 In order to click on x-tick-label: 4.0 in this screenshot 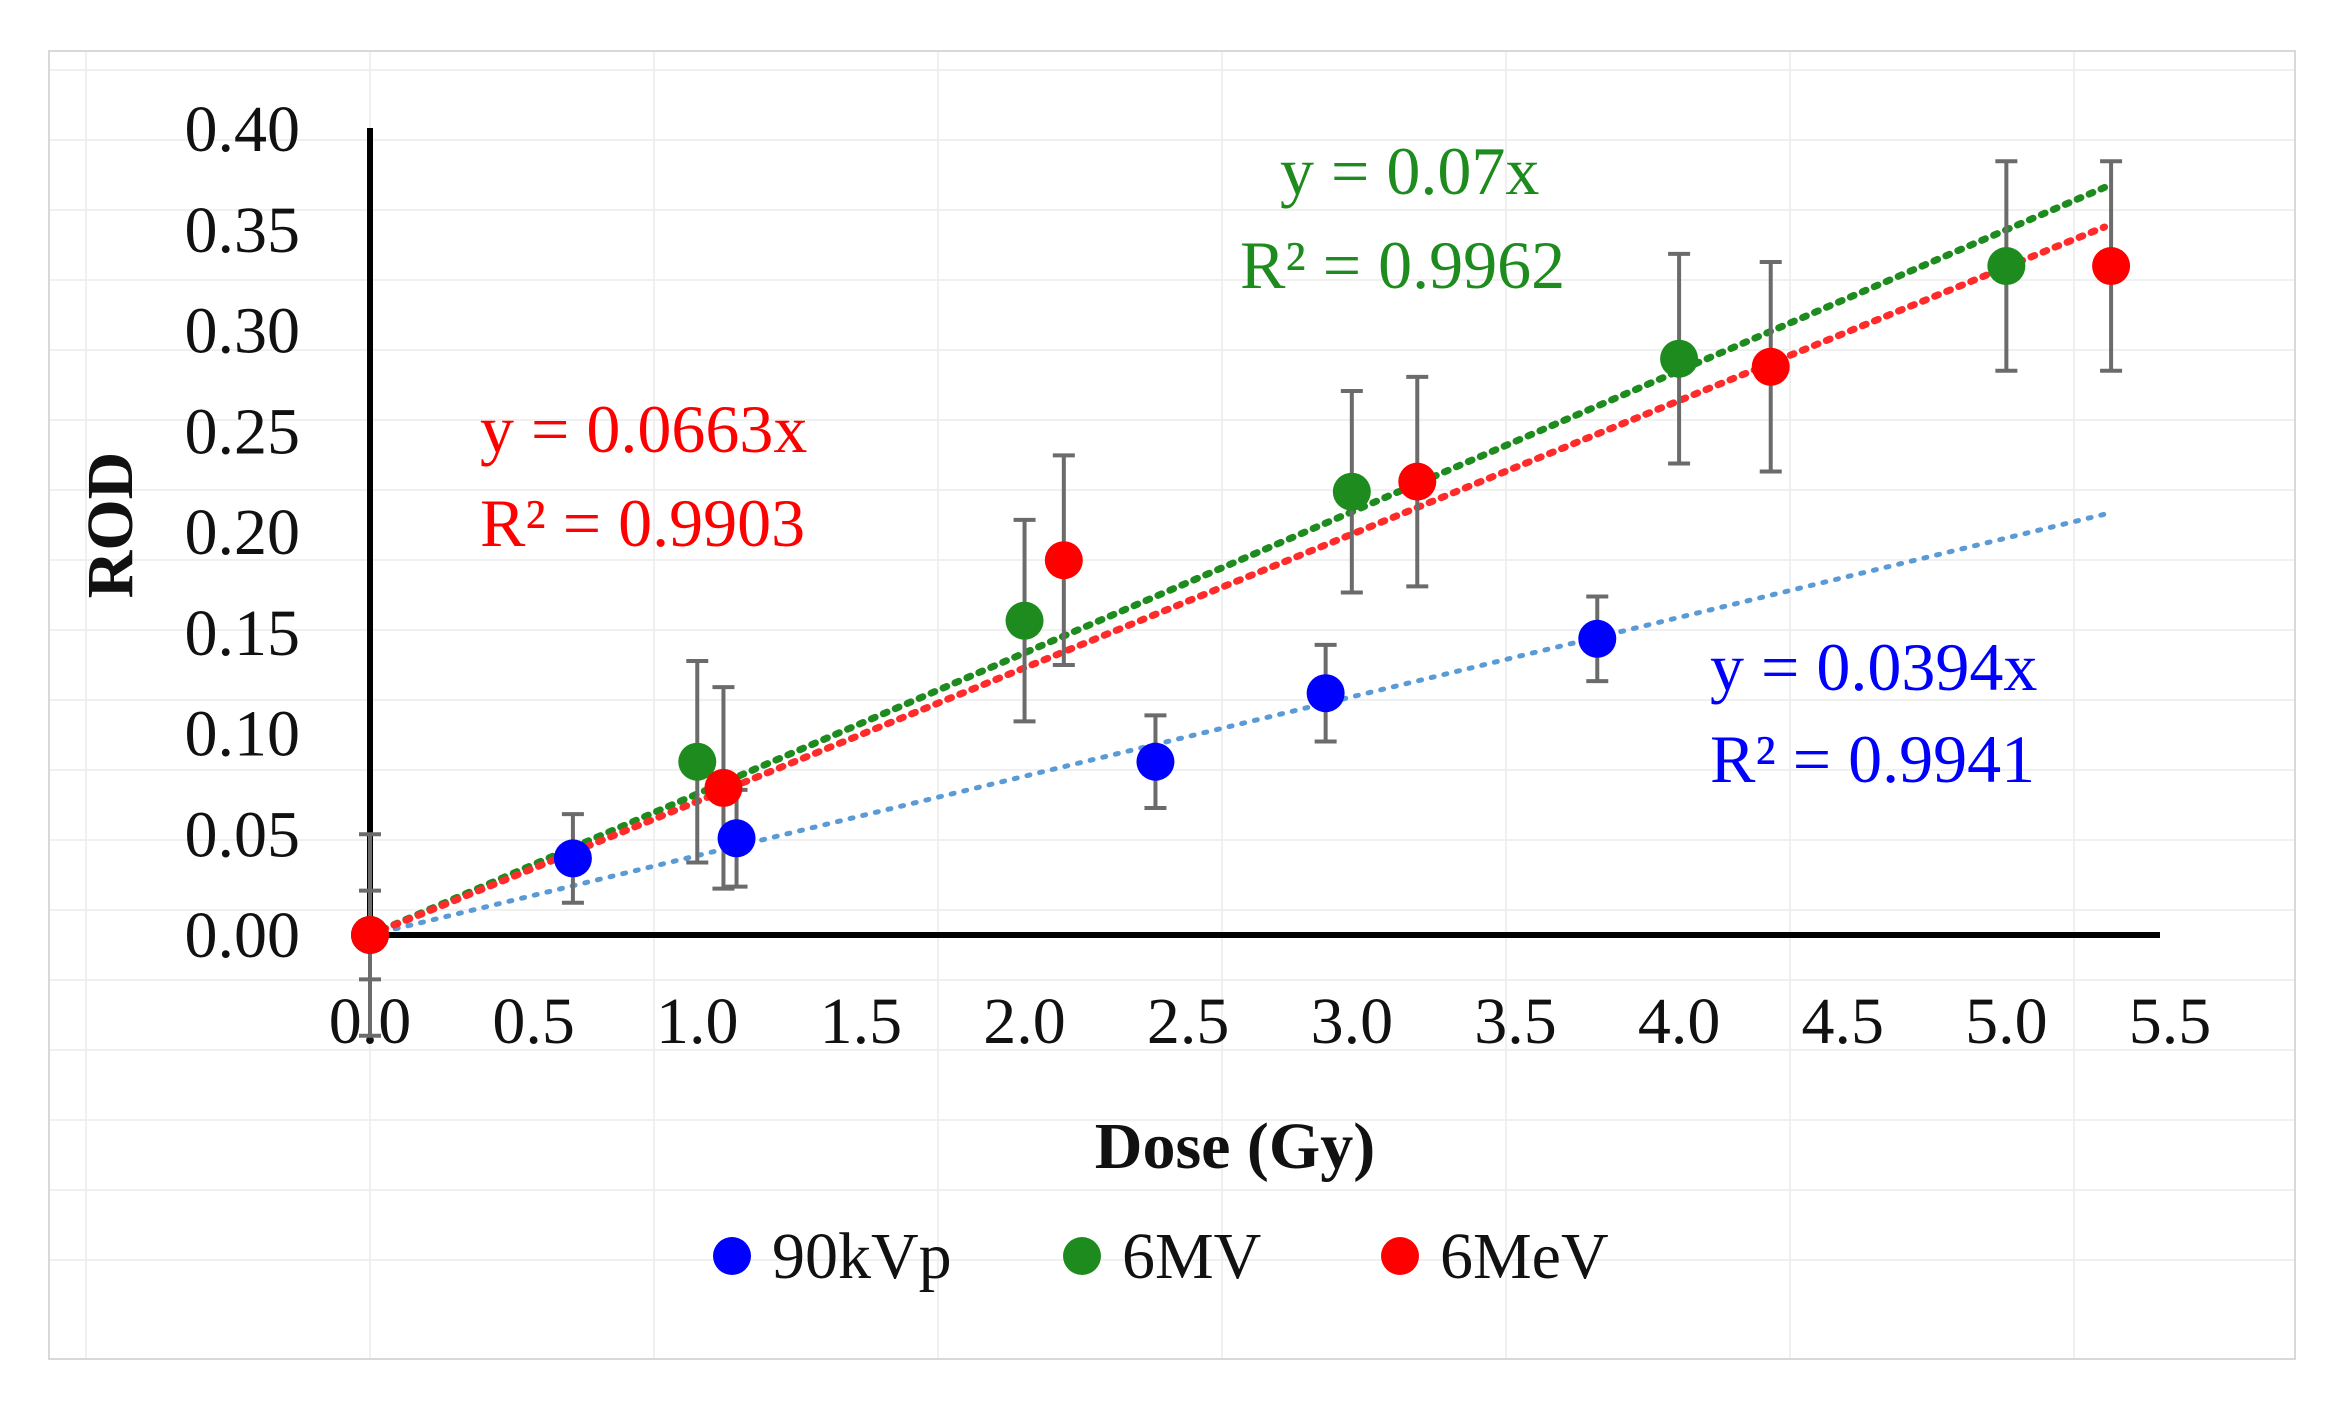, I will do `click(1679, 1021)`.